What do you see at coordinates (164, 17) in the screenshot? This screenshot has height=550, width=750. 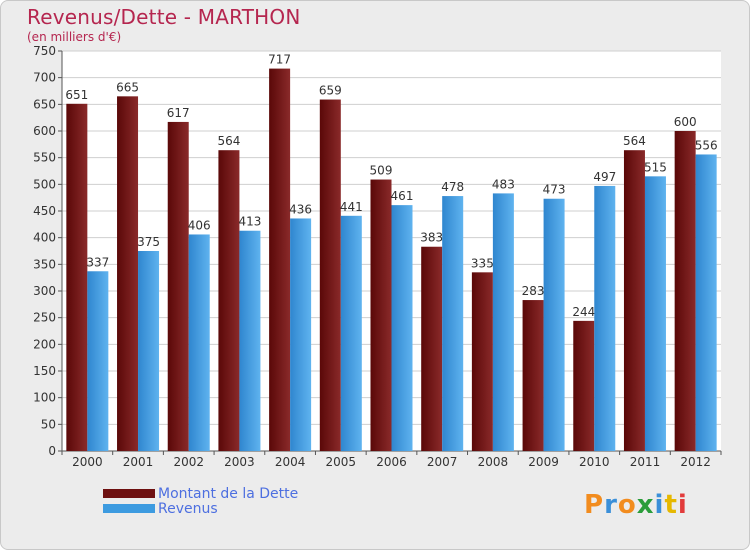 I see `chart-title: Revenus/Dette - MARTHON` at bounding box center [164, 17].